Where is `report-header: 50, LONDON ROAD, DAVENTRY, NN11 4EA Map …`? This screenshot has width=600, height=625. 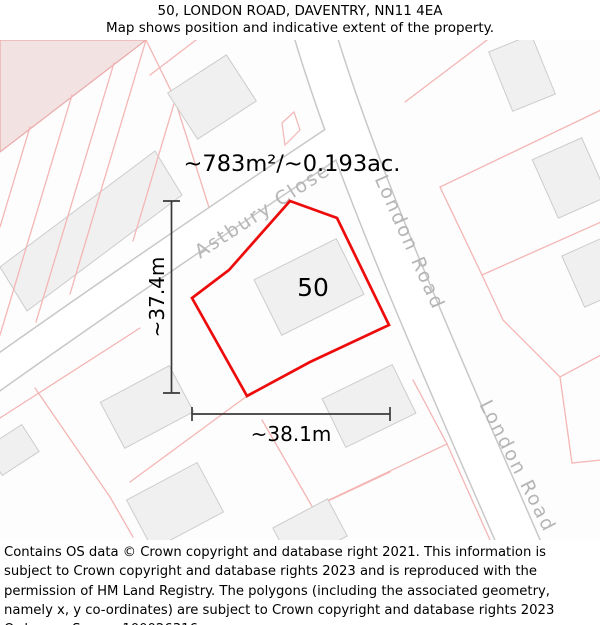 report-header: 50, LONDON ROAD, DAVENTRY, NN11 4EA Map … is located at coordinates (300, 20).